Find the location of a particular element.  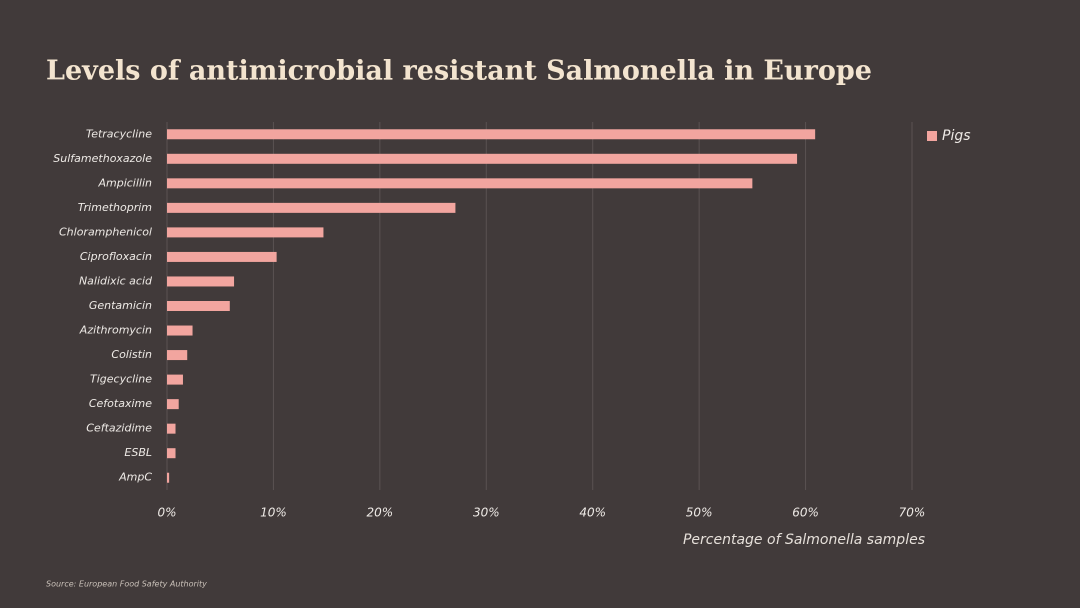

x-tick-label: 20% is located at coordinates (380, 513).